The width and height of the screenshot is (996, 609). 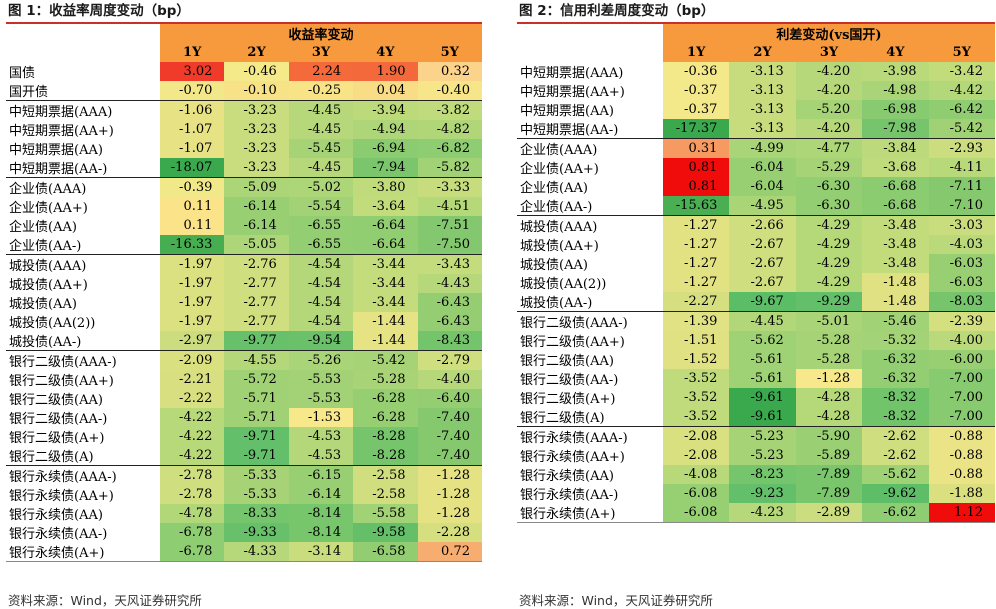 What do you see at coordinates (762, 225) in the screenshot?
I see `value-cell: -2.66` at bounding box center [762, 225].